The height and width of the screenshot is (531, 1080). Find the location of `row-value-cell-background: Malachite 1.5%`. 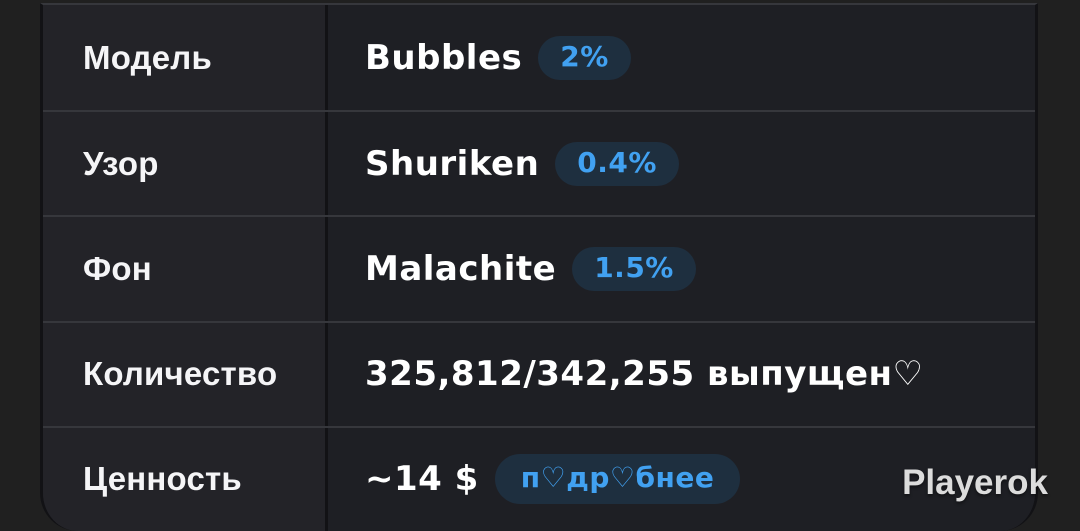

row-value-cell-background: Malachite 1.5% is located at coordinates (681, 269).